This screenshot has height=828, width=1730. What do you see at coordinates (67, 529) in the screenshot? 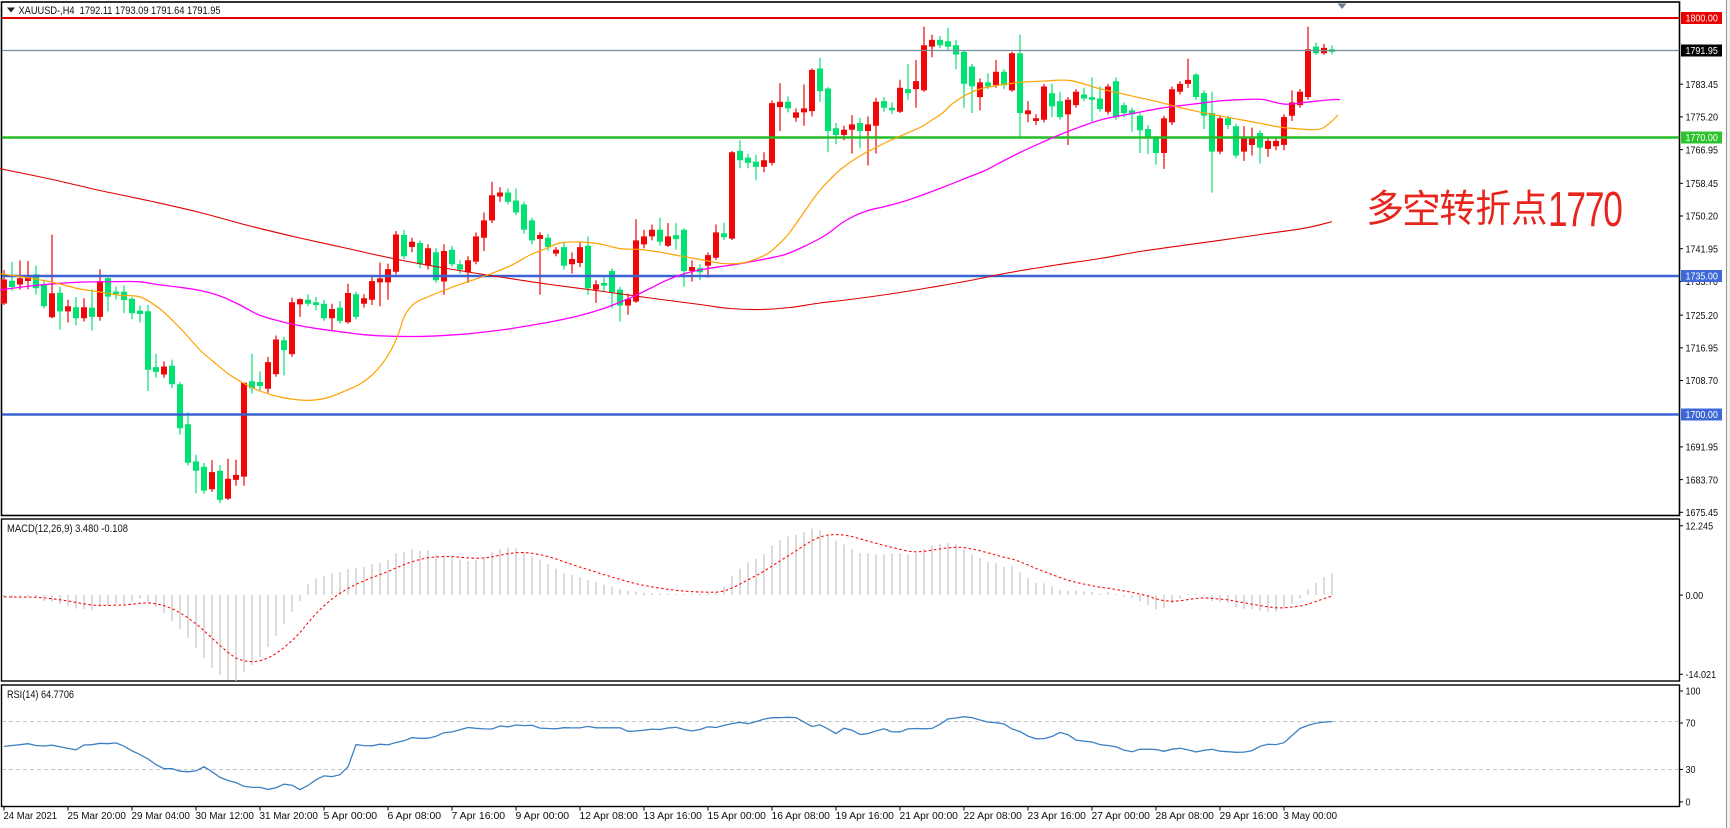
I see `svg-text: MACD(12,26,9) 3.480 -0.108` at bounding box center [67, 529].